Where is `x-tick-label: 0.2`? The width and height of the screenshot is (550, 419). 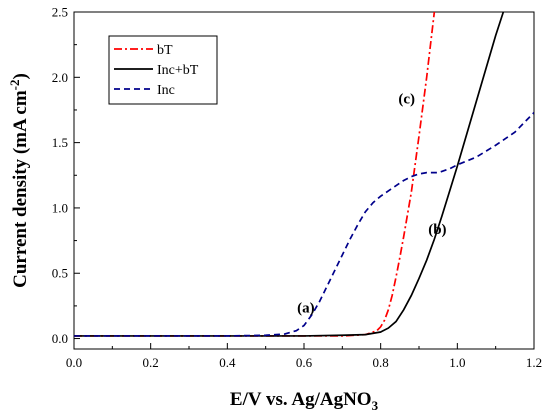
x-tick-label: 0.2 is located at coordinates (151, 362).